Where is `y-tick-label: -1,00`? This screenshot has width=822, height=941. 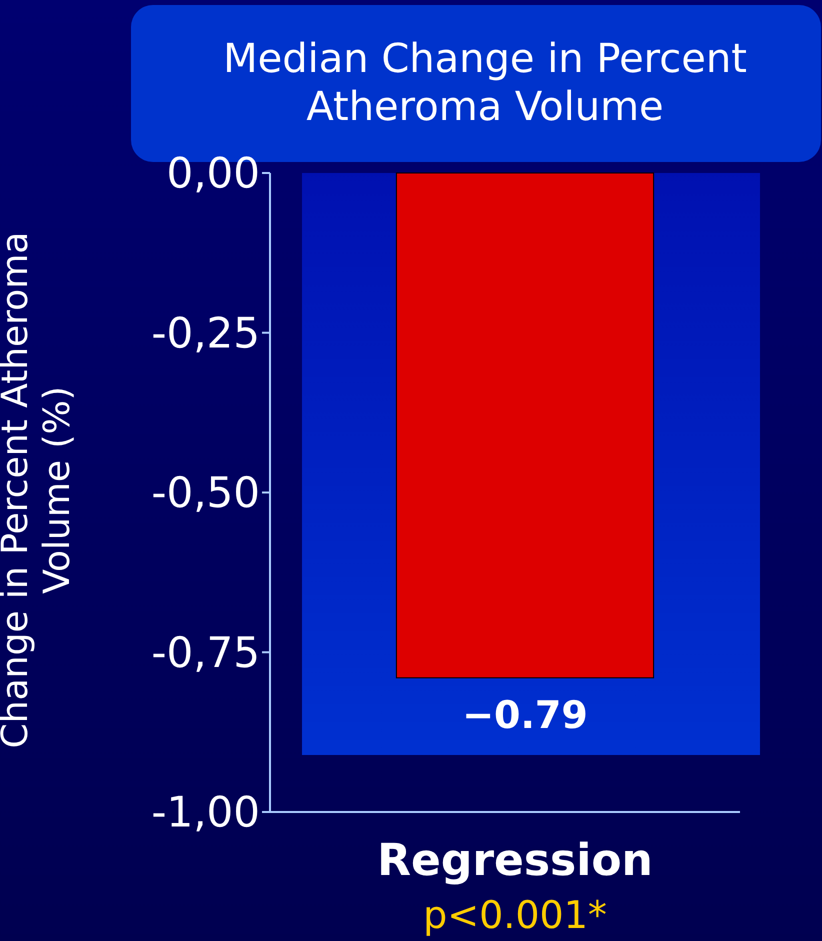
y-tick-label: -1,00 is located at coordinates (205, 812).